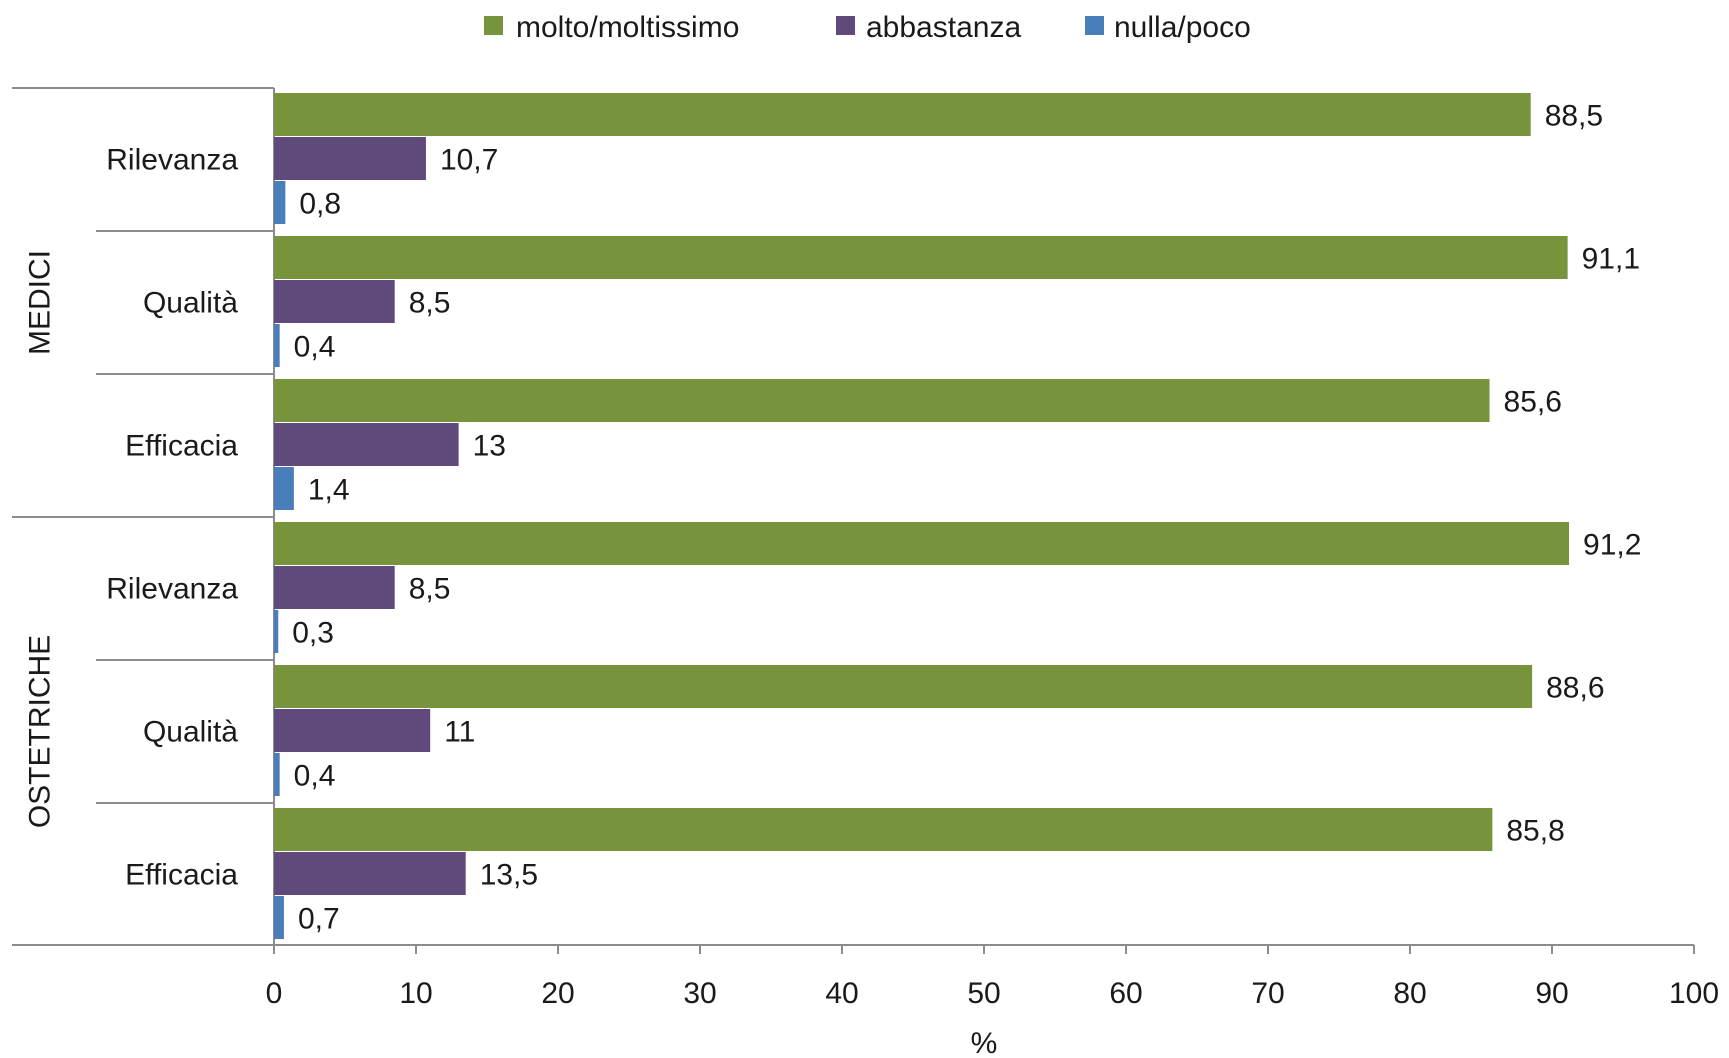  Describe the element at coordinates (329, 490) in the screenshot. I see `bar-value-label-0-2-2: 1,4` at that location.